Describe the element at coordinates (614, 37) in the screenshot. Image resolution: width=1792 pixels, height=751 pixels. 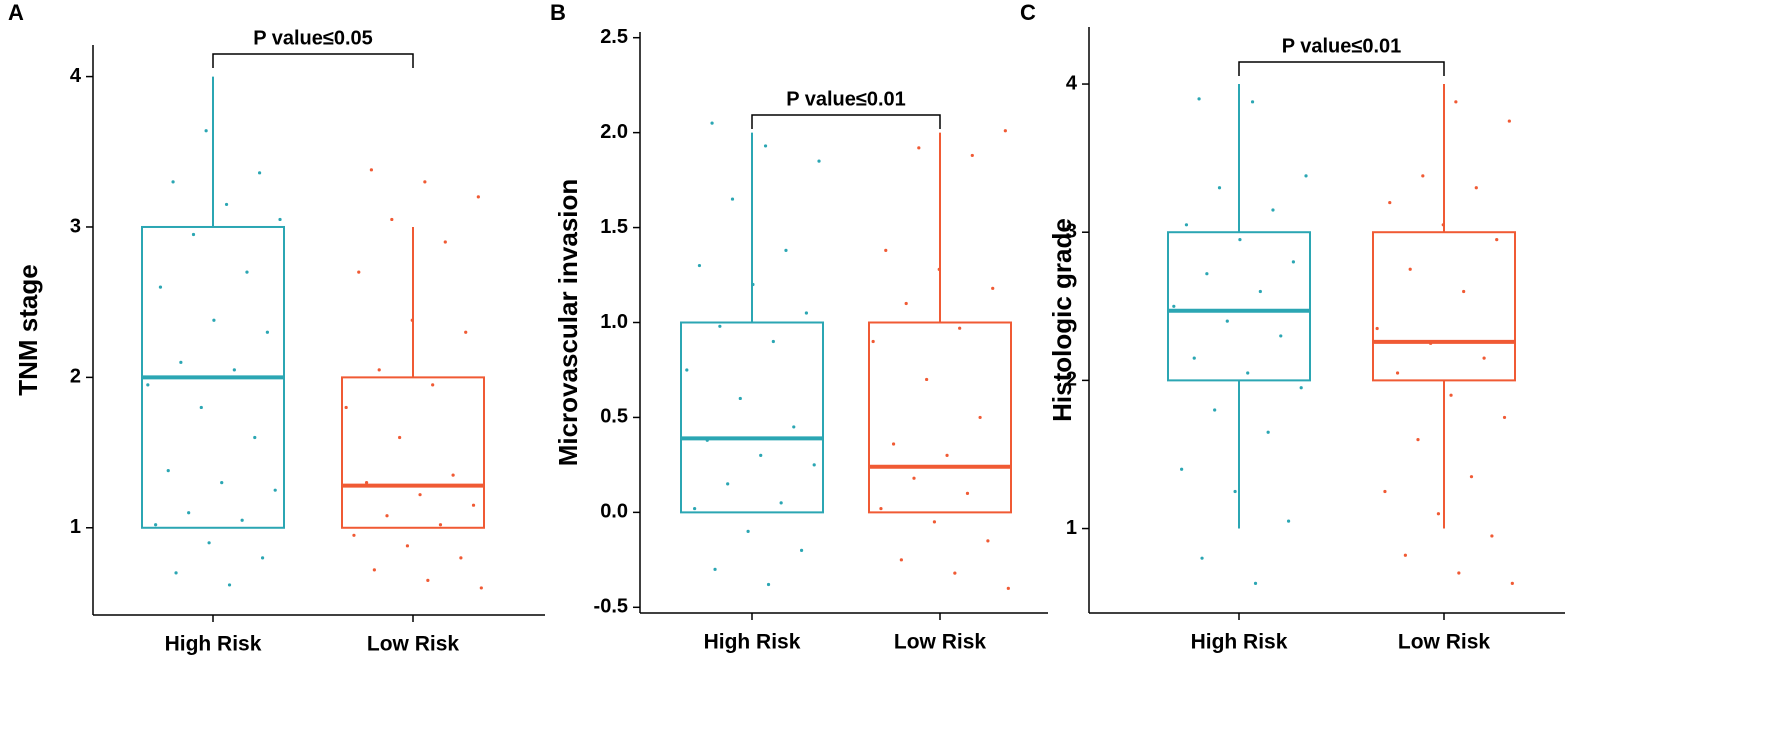
I see `y-tick-label: 2.5` at that location.